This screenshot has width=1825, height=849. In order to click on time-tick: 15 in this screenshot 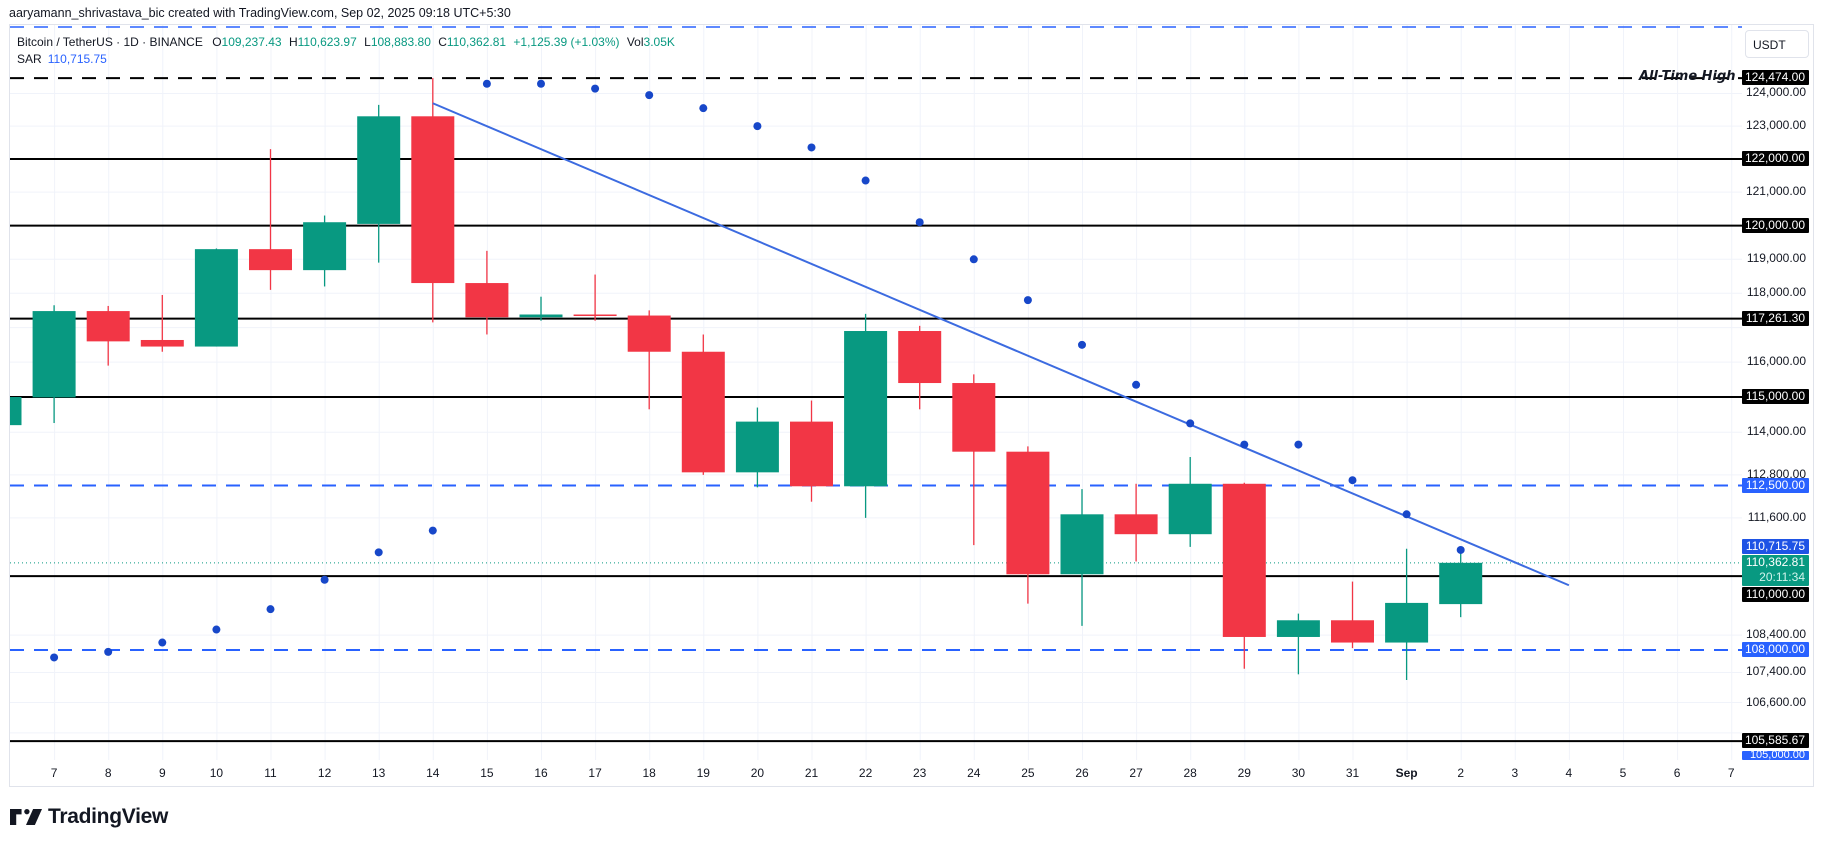, I will do `click(487, 773)`.